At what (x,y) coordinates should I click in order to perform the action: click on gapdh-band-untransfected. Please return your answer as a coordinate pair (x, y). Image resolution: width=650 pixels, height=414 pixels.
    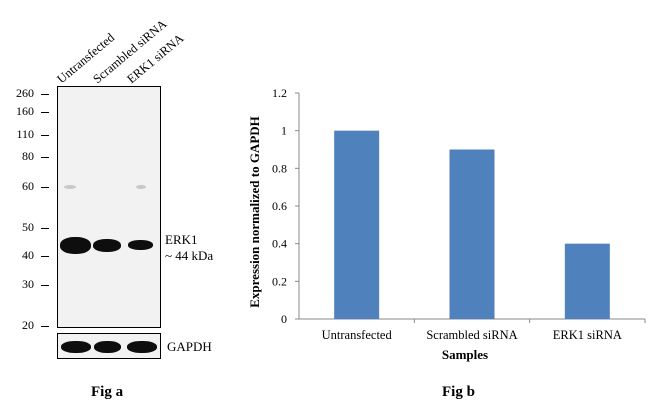
    Looking at the image, I should click on (76, 347).